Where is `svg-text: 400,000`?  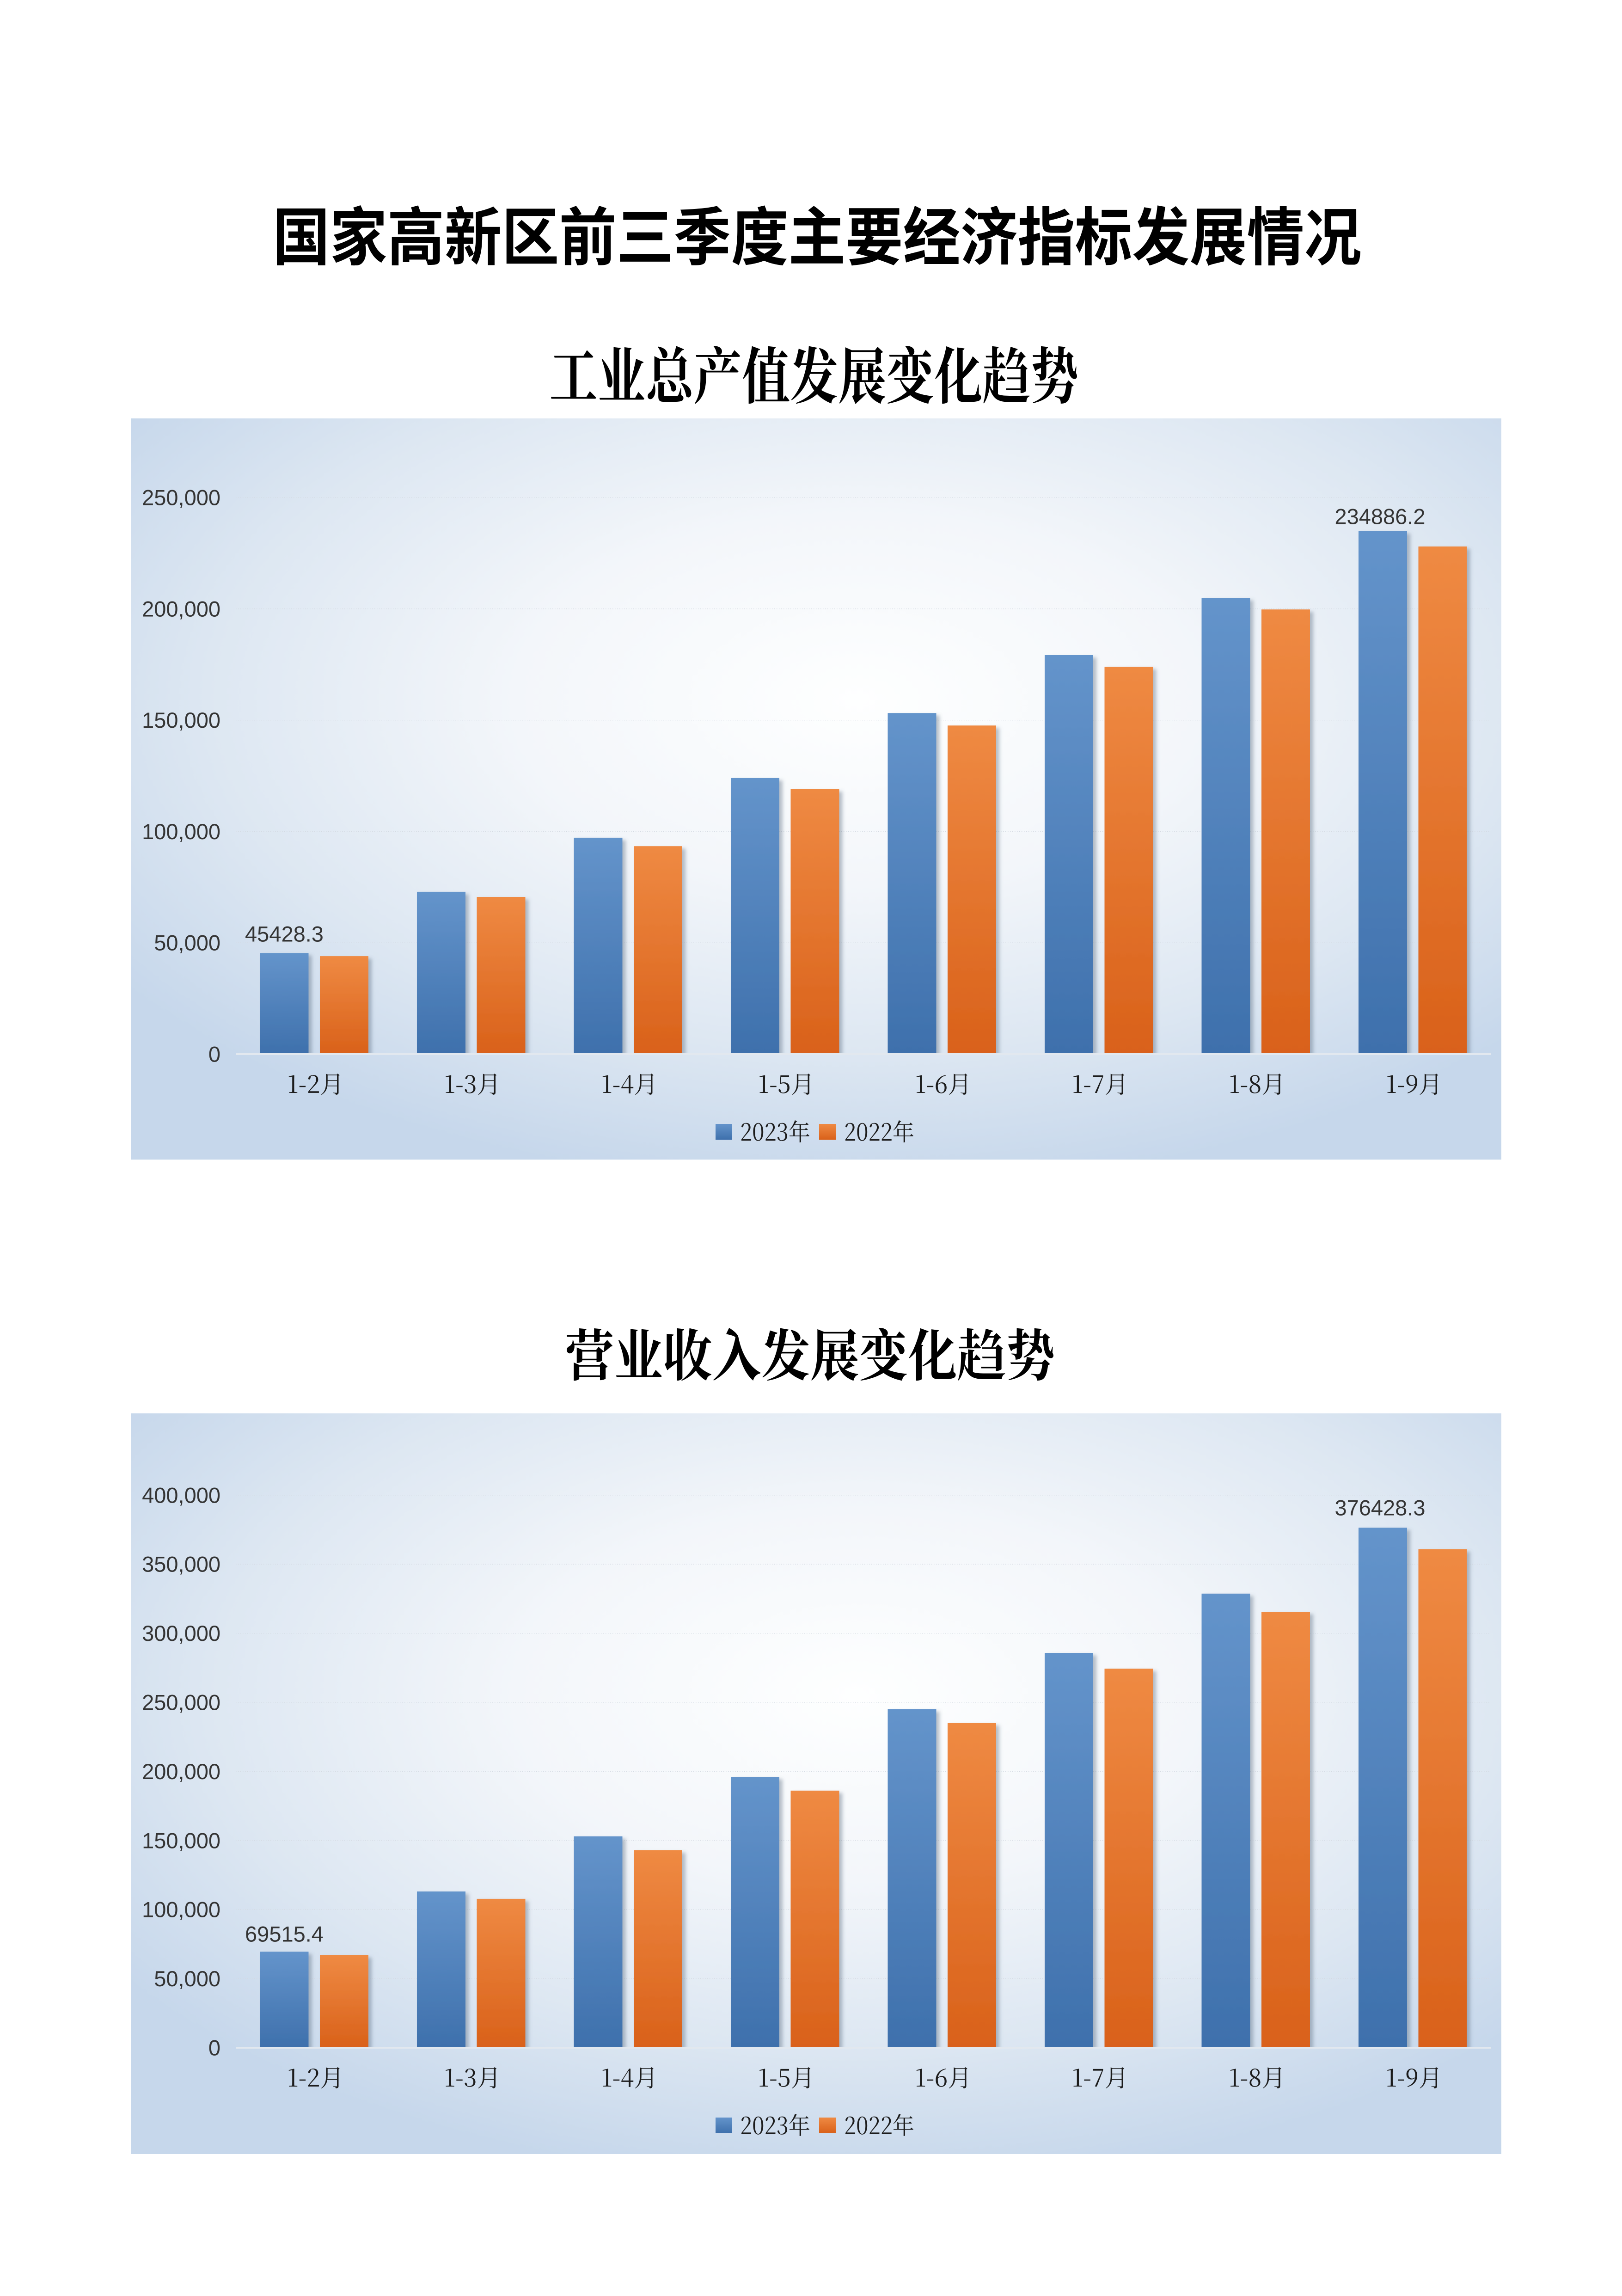 svg-text: 400,000 is located at coordinates (181, 1495).